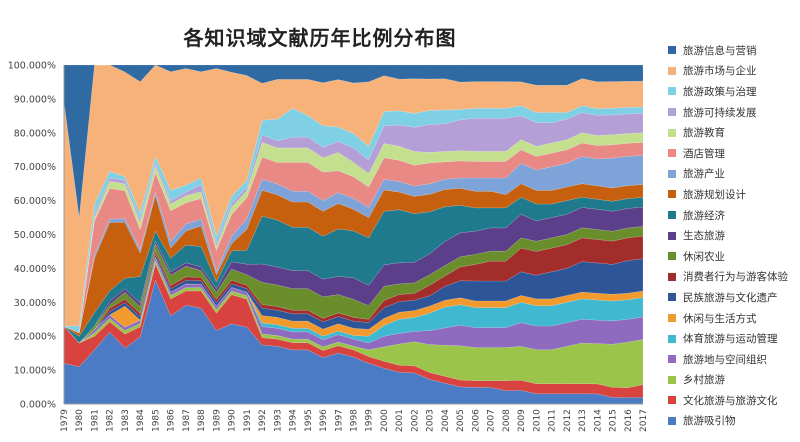 Image resolution: width=800 pixels, height=442 pixels. I want to click on legend-label: 旅游地与空间组织, so click(725, 359).